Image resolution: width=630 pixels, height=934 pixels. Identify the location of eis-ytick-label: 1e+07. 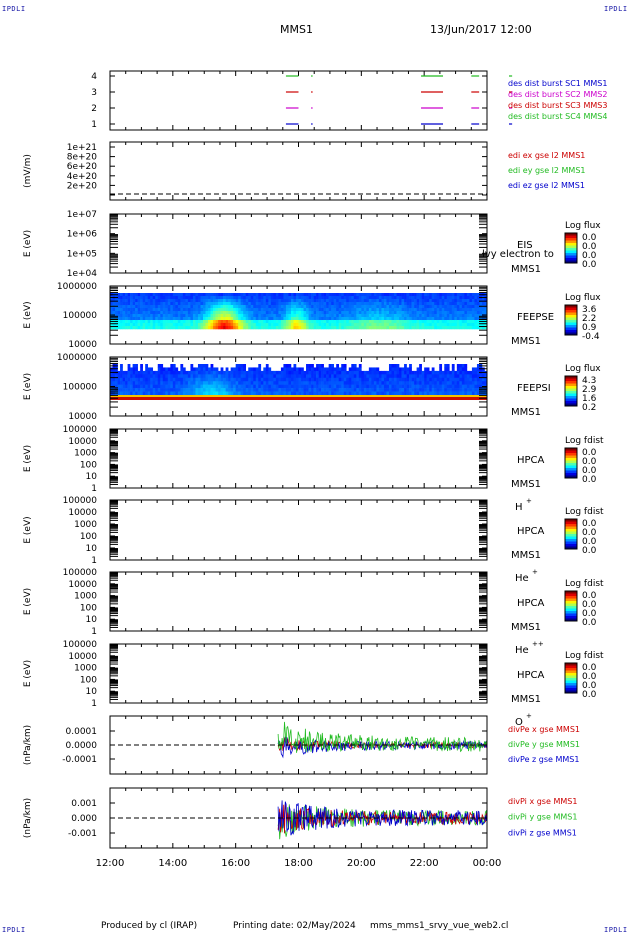
(82, 215).